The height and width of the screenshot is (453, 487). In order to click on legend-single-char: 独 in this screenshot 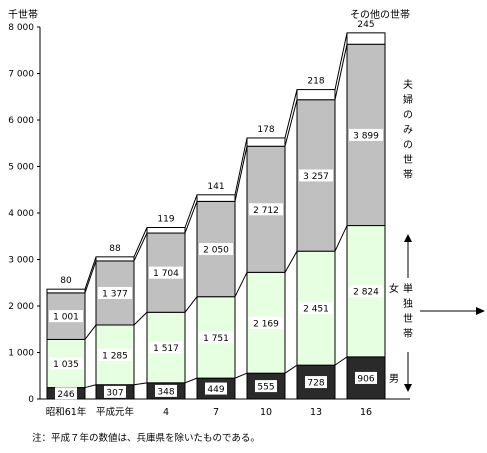, I will do `click(408, 303)`.